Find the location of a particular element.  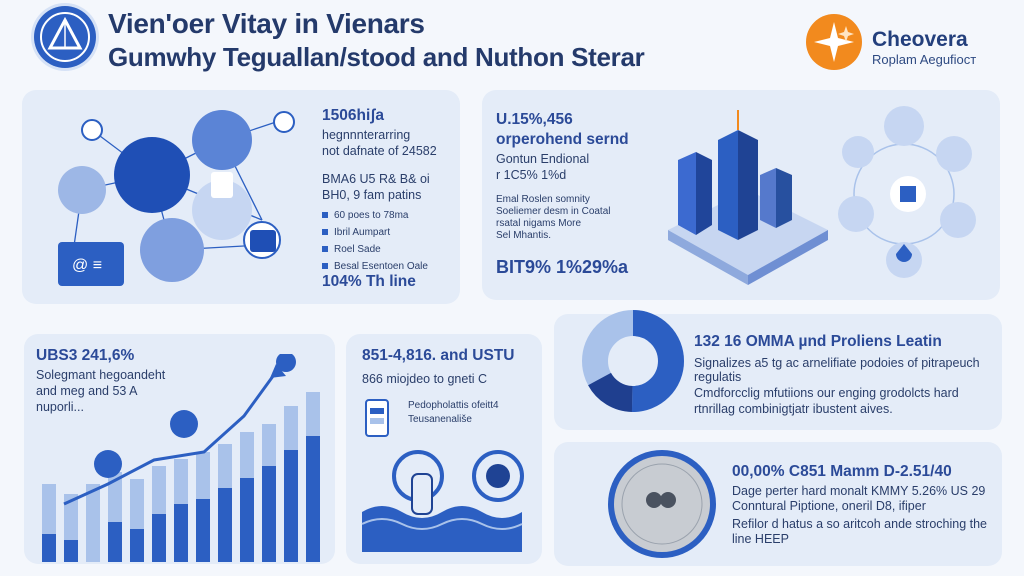

panel-middle-line: 866 miojdeo to gneti C is located at coordinates (424, 379).